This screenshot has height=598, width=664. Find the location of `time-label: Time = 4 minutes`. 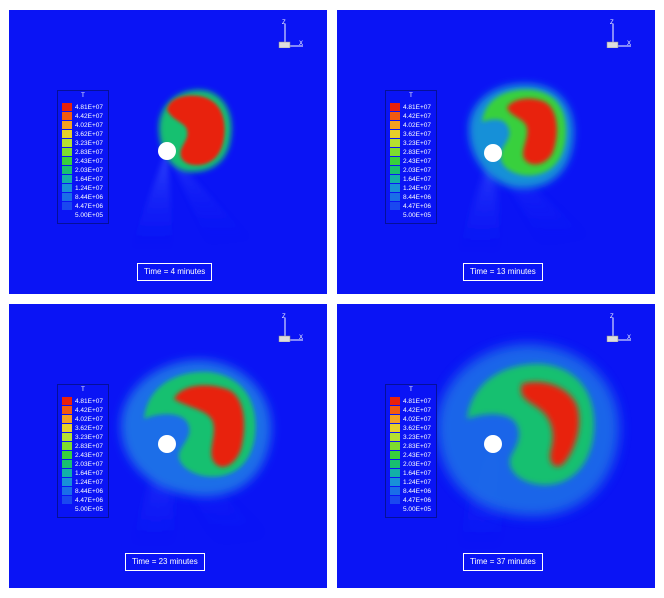

time-label: Time = 4 minutes is located at coordinates (175, 272).